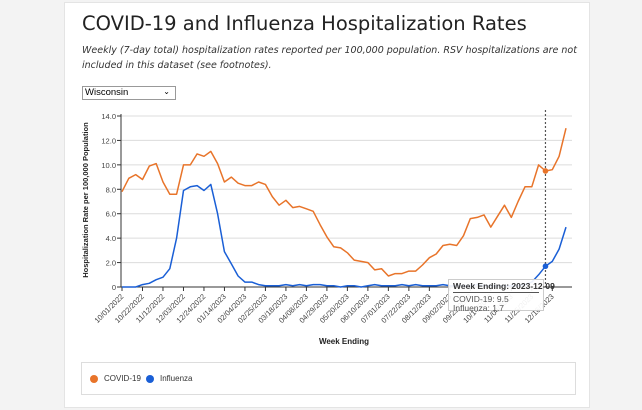 Image resolution: width=642 pixels, height=410 pixels. Describe the element at coordinates (107, 92) in the screenshot. I see `state-select-value: Wisconsin` at that location.